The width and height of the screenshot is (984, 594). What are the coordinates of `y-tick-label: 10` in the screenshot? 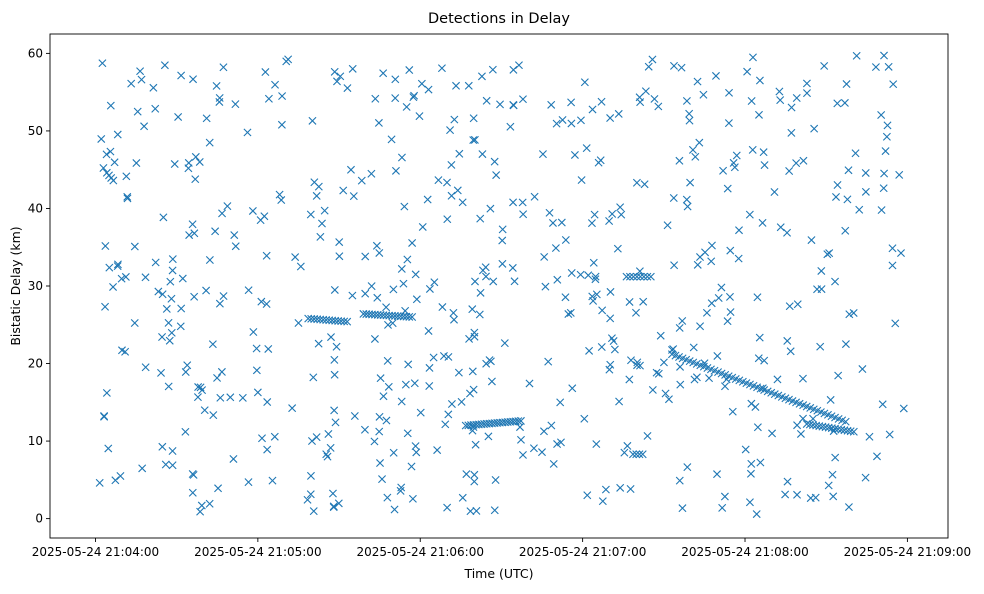 It's located at (35, 441).